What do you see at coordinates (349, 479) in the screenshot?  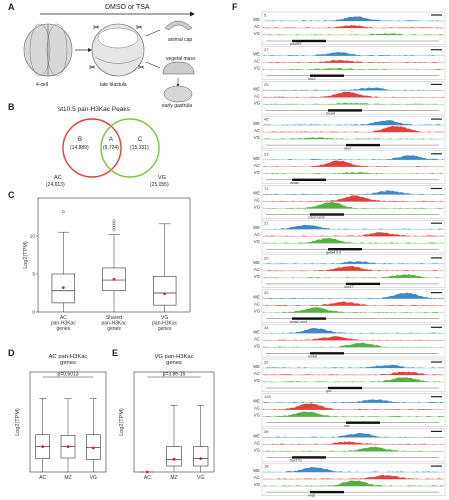 I see `locus-13: 16 WE AC VG vegt` at bounding box center [349, 479].